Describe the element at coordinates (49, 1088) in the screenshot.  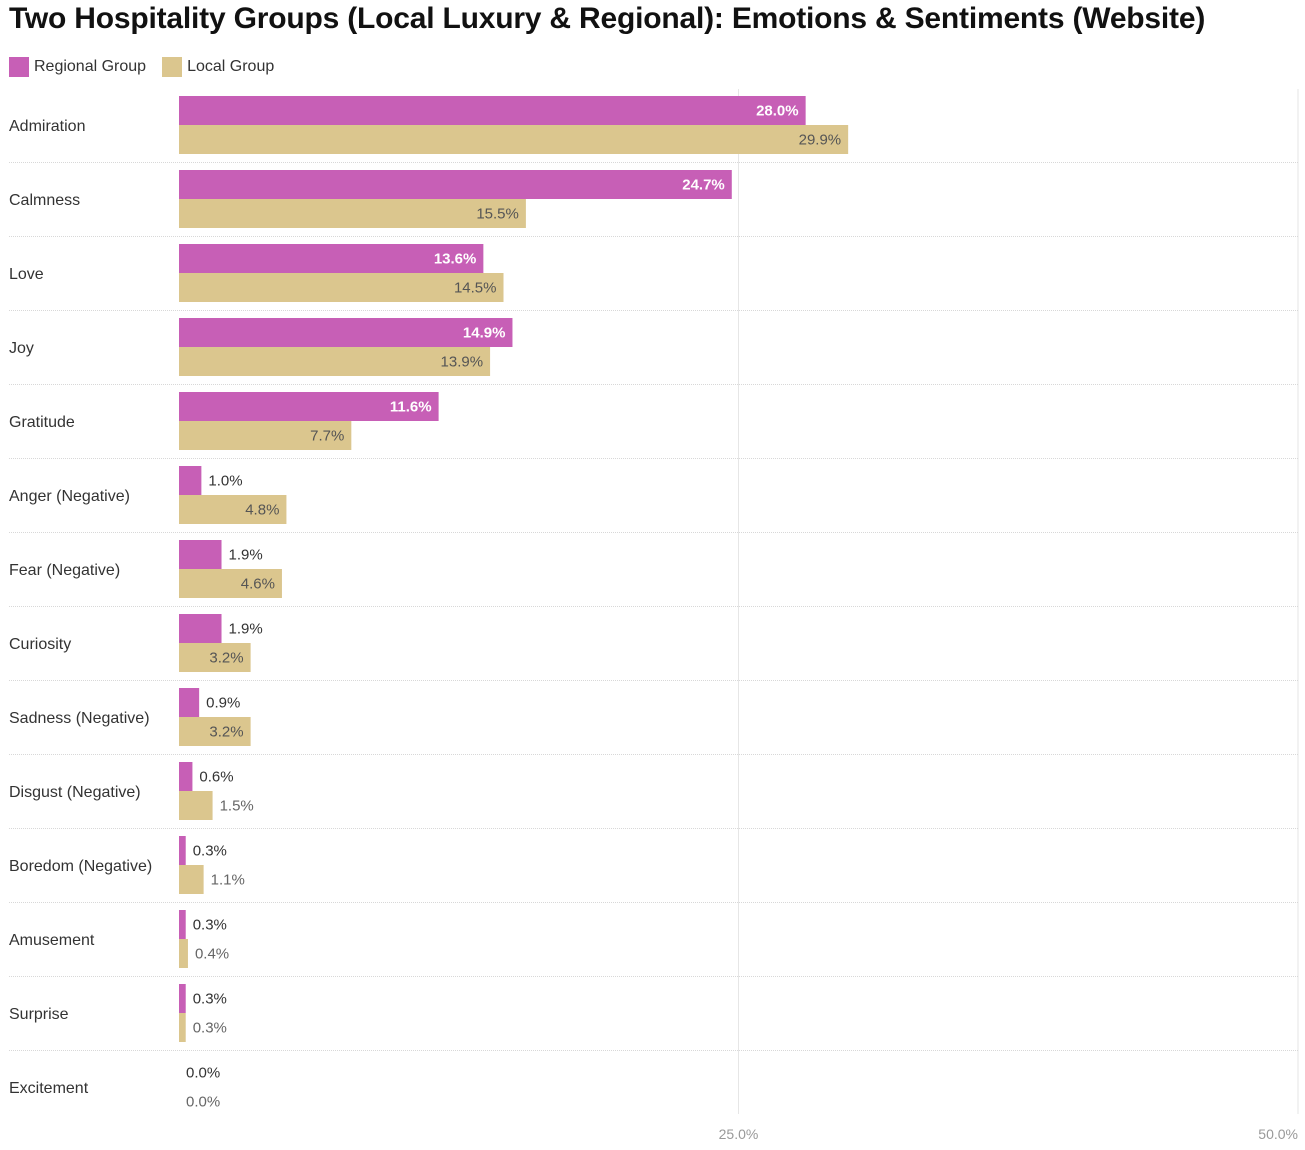
I see `category-label-excitement: Excitement` at that location.